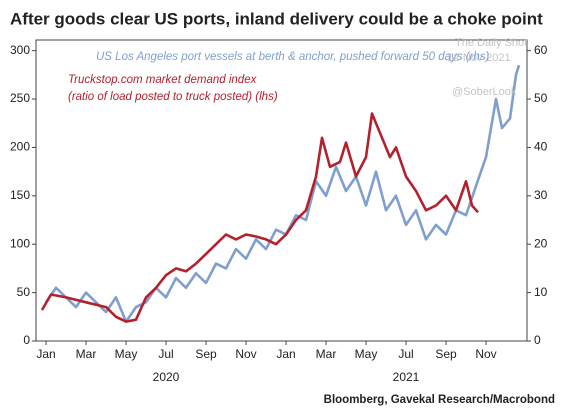 The width and height of the screenshot is (564, 420). What do you see at coordinates (406, 377) in the screenshot?
I see `x-group-label: 2021` at bounding box center [406, 377].